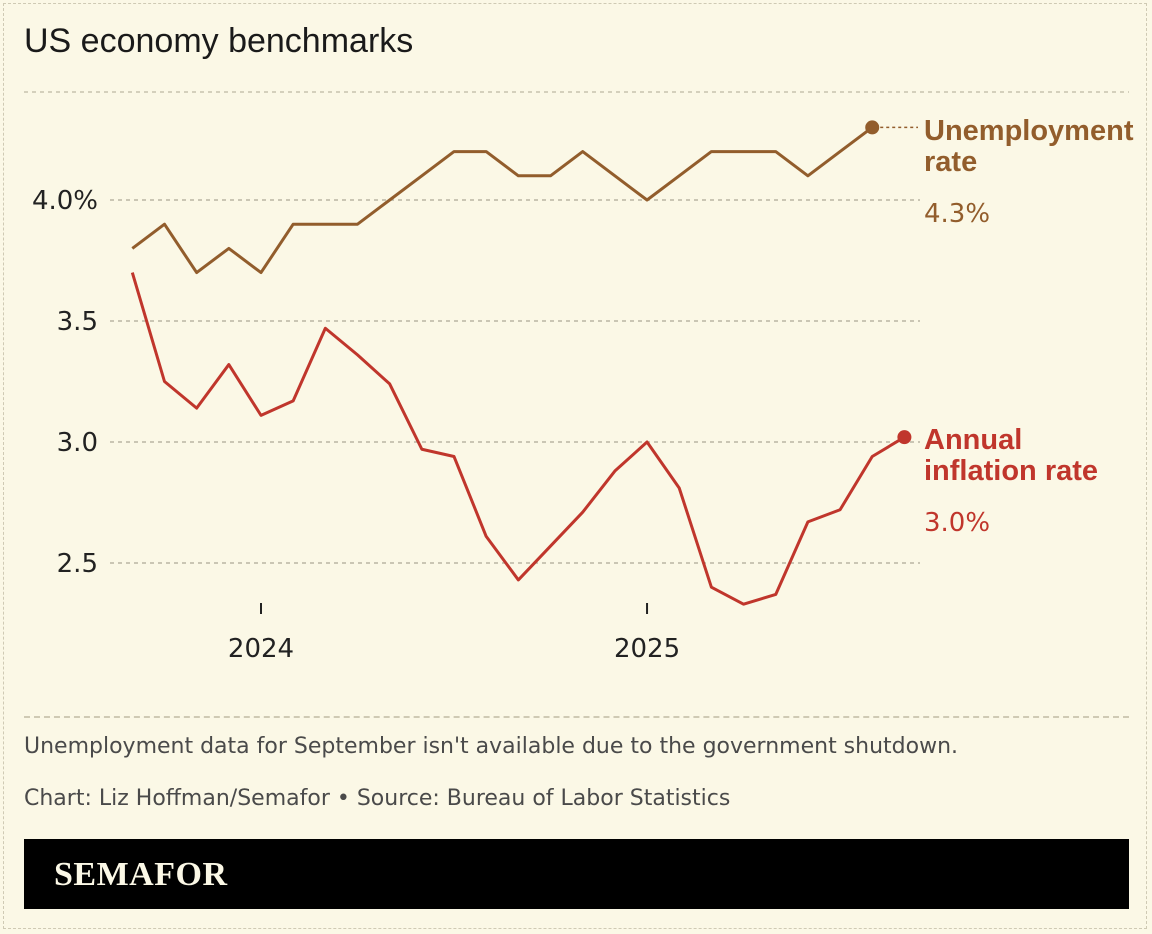 The width and height of the screenshot is (1152, 934). What do you see at coordinates (957, 523) in the screenshot?
I see `series-end-value: 3.0%` at bounding box center [957, 523].